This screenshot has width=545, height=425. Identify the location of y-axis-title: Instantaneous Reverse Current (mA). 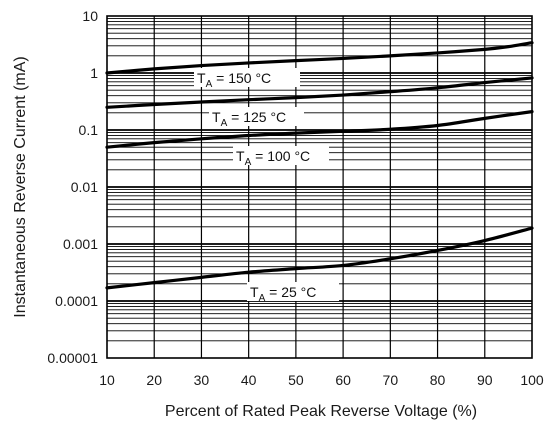
(20, 186).